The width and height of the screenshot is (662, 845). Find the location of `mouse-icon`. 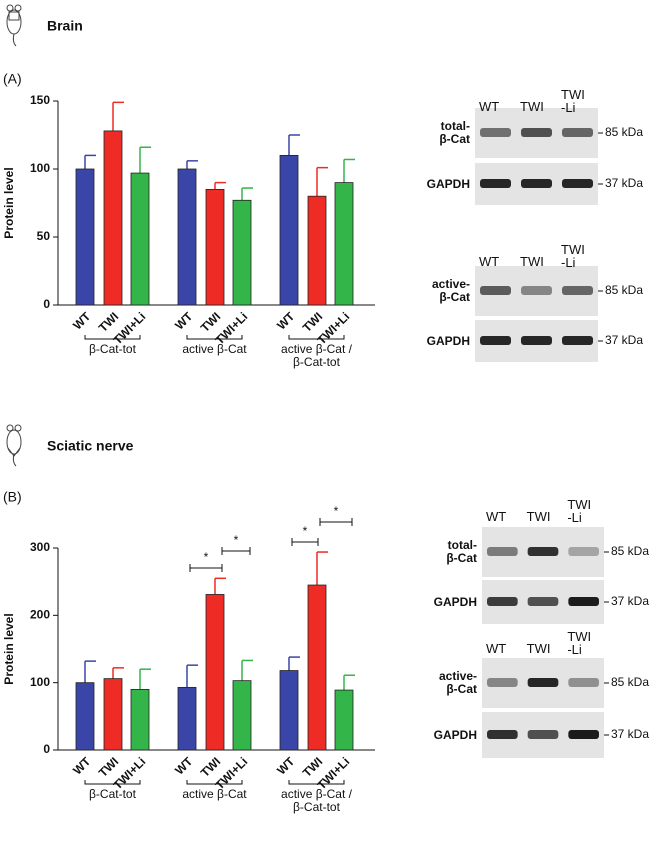

mouse-icon is located at coordinates (14, 235).